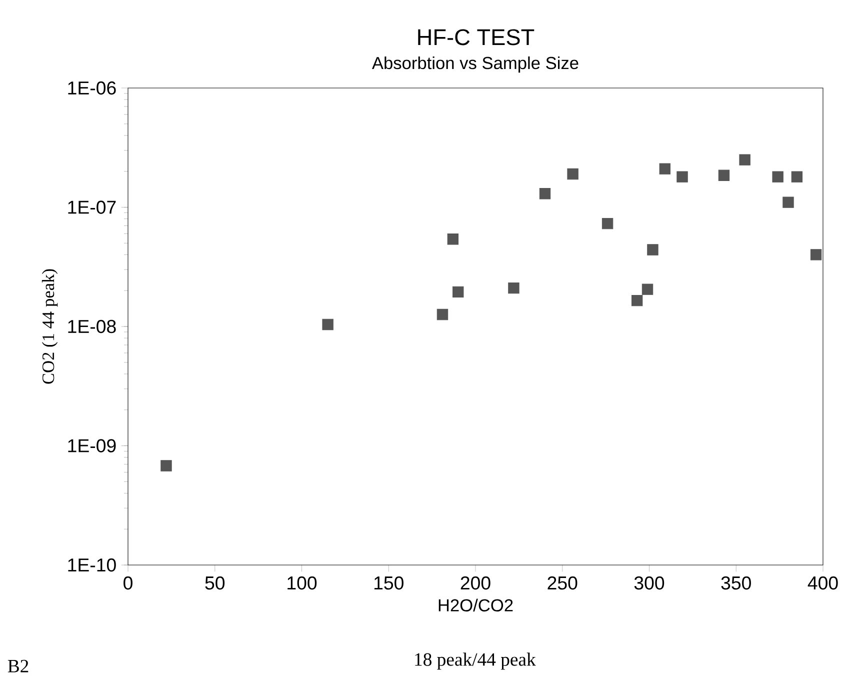  What do you see at coordinates (215, 583) in the screenshot?
I see `x-tick-label: 50` at bounding box center [215, 583].